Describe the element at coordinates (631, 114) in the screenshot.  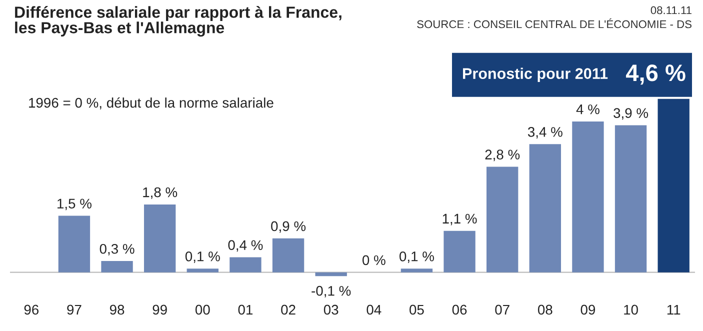
I see `data-label: 3,9 %` at that location.